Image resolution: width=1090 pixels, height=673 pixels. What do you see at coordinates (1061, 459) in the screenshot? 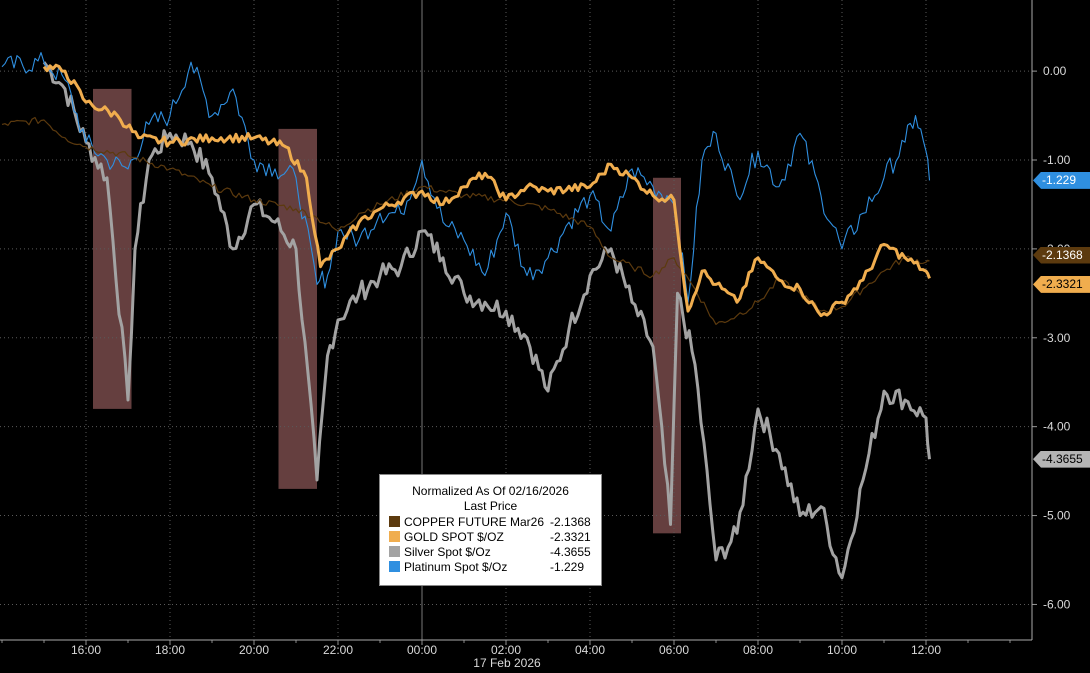
I see `last-price-tag-silver: -4.3655` at bounding box center [1061, 459].